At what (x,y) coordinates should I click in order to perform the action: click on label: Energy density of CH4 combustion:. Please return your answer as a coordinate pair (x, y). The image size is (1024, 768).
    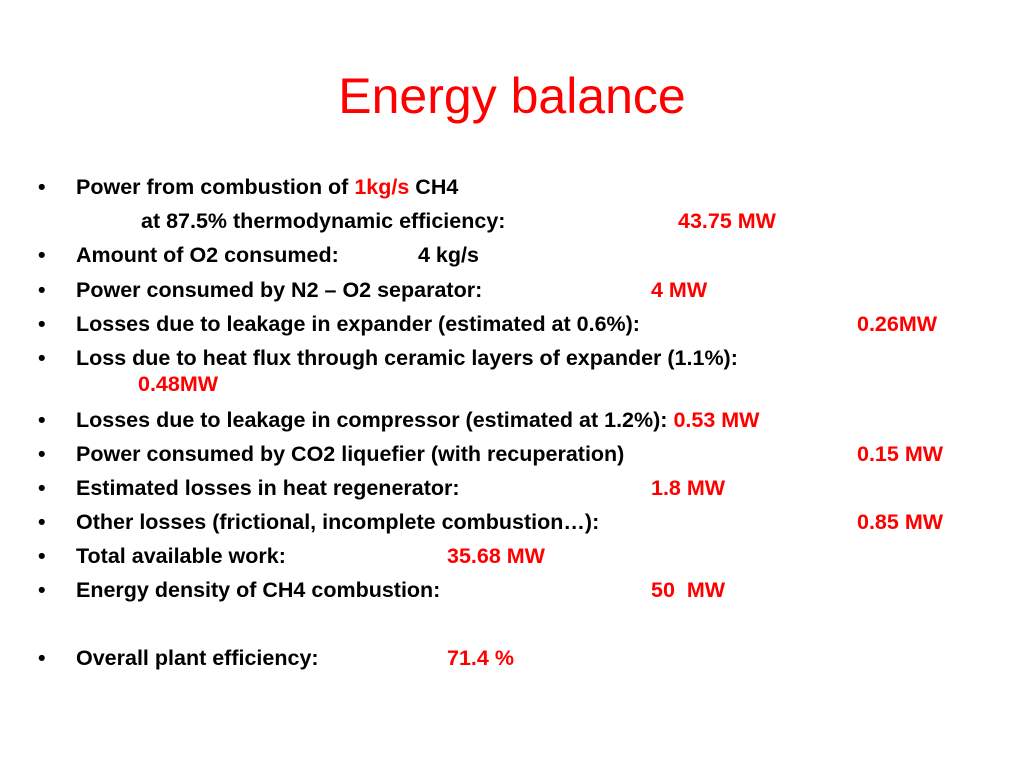
    Looking at the image, I should click on (239, 590).